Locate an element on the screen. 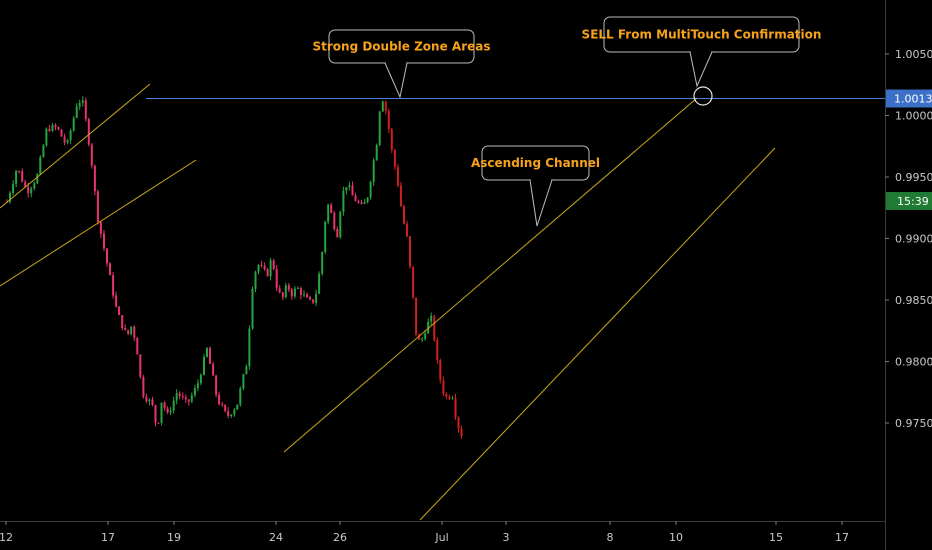 This screenshot has width=932, height=550. axis-corner is located at coordinates (909, 536).